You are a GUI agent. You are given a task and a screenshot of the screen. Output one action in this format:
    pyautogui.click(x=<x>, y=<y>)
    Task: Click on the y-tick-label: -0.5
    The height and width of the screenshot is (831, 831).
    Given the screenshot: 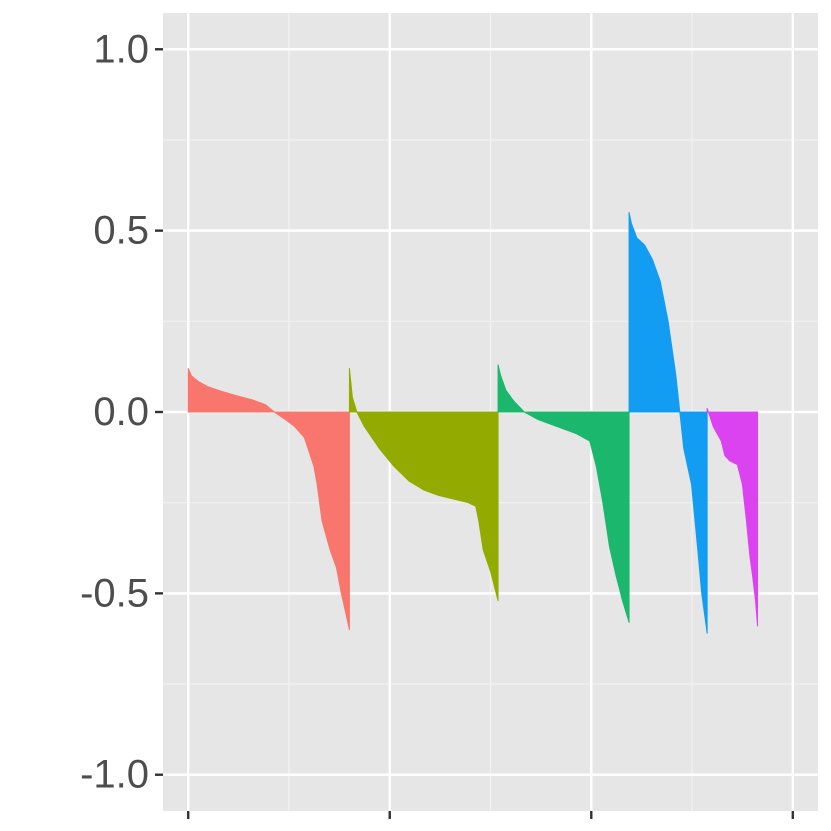 What is the action you would take?
    pyautogui.click(x=114, y=593)
    